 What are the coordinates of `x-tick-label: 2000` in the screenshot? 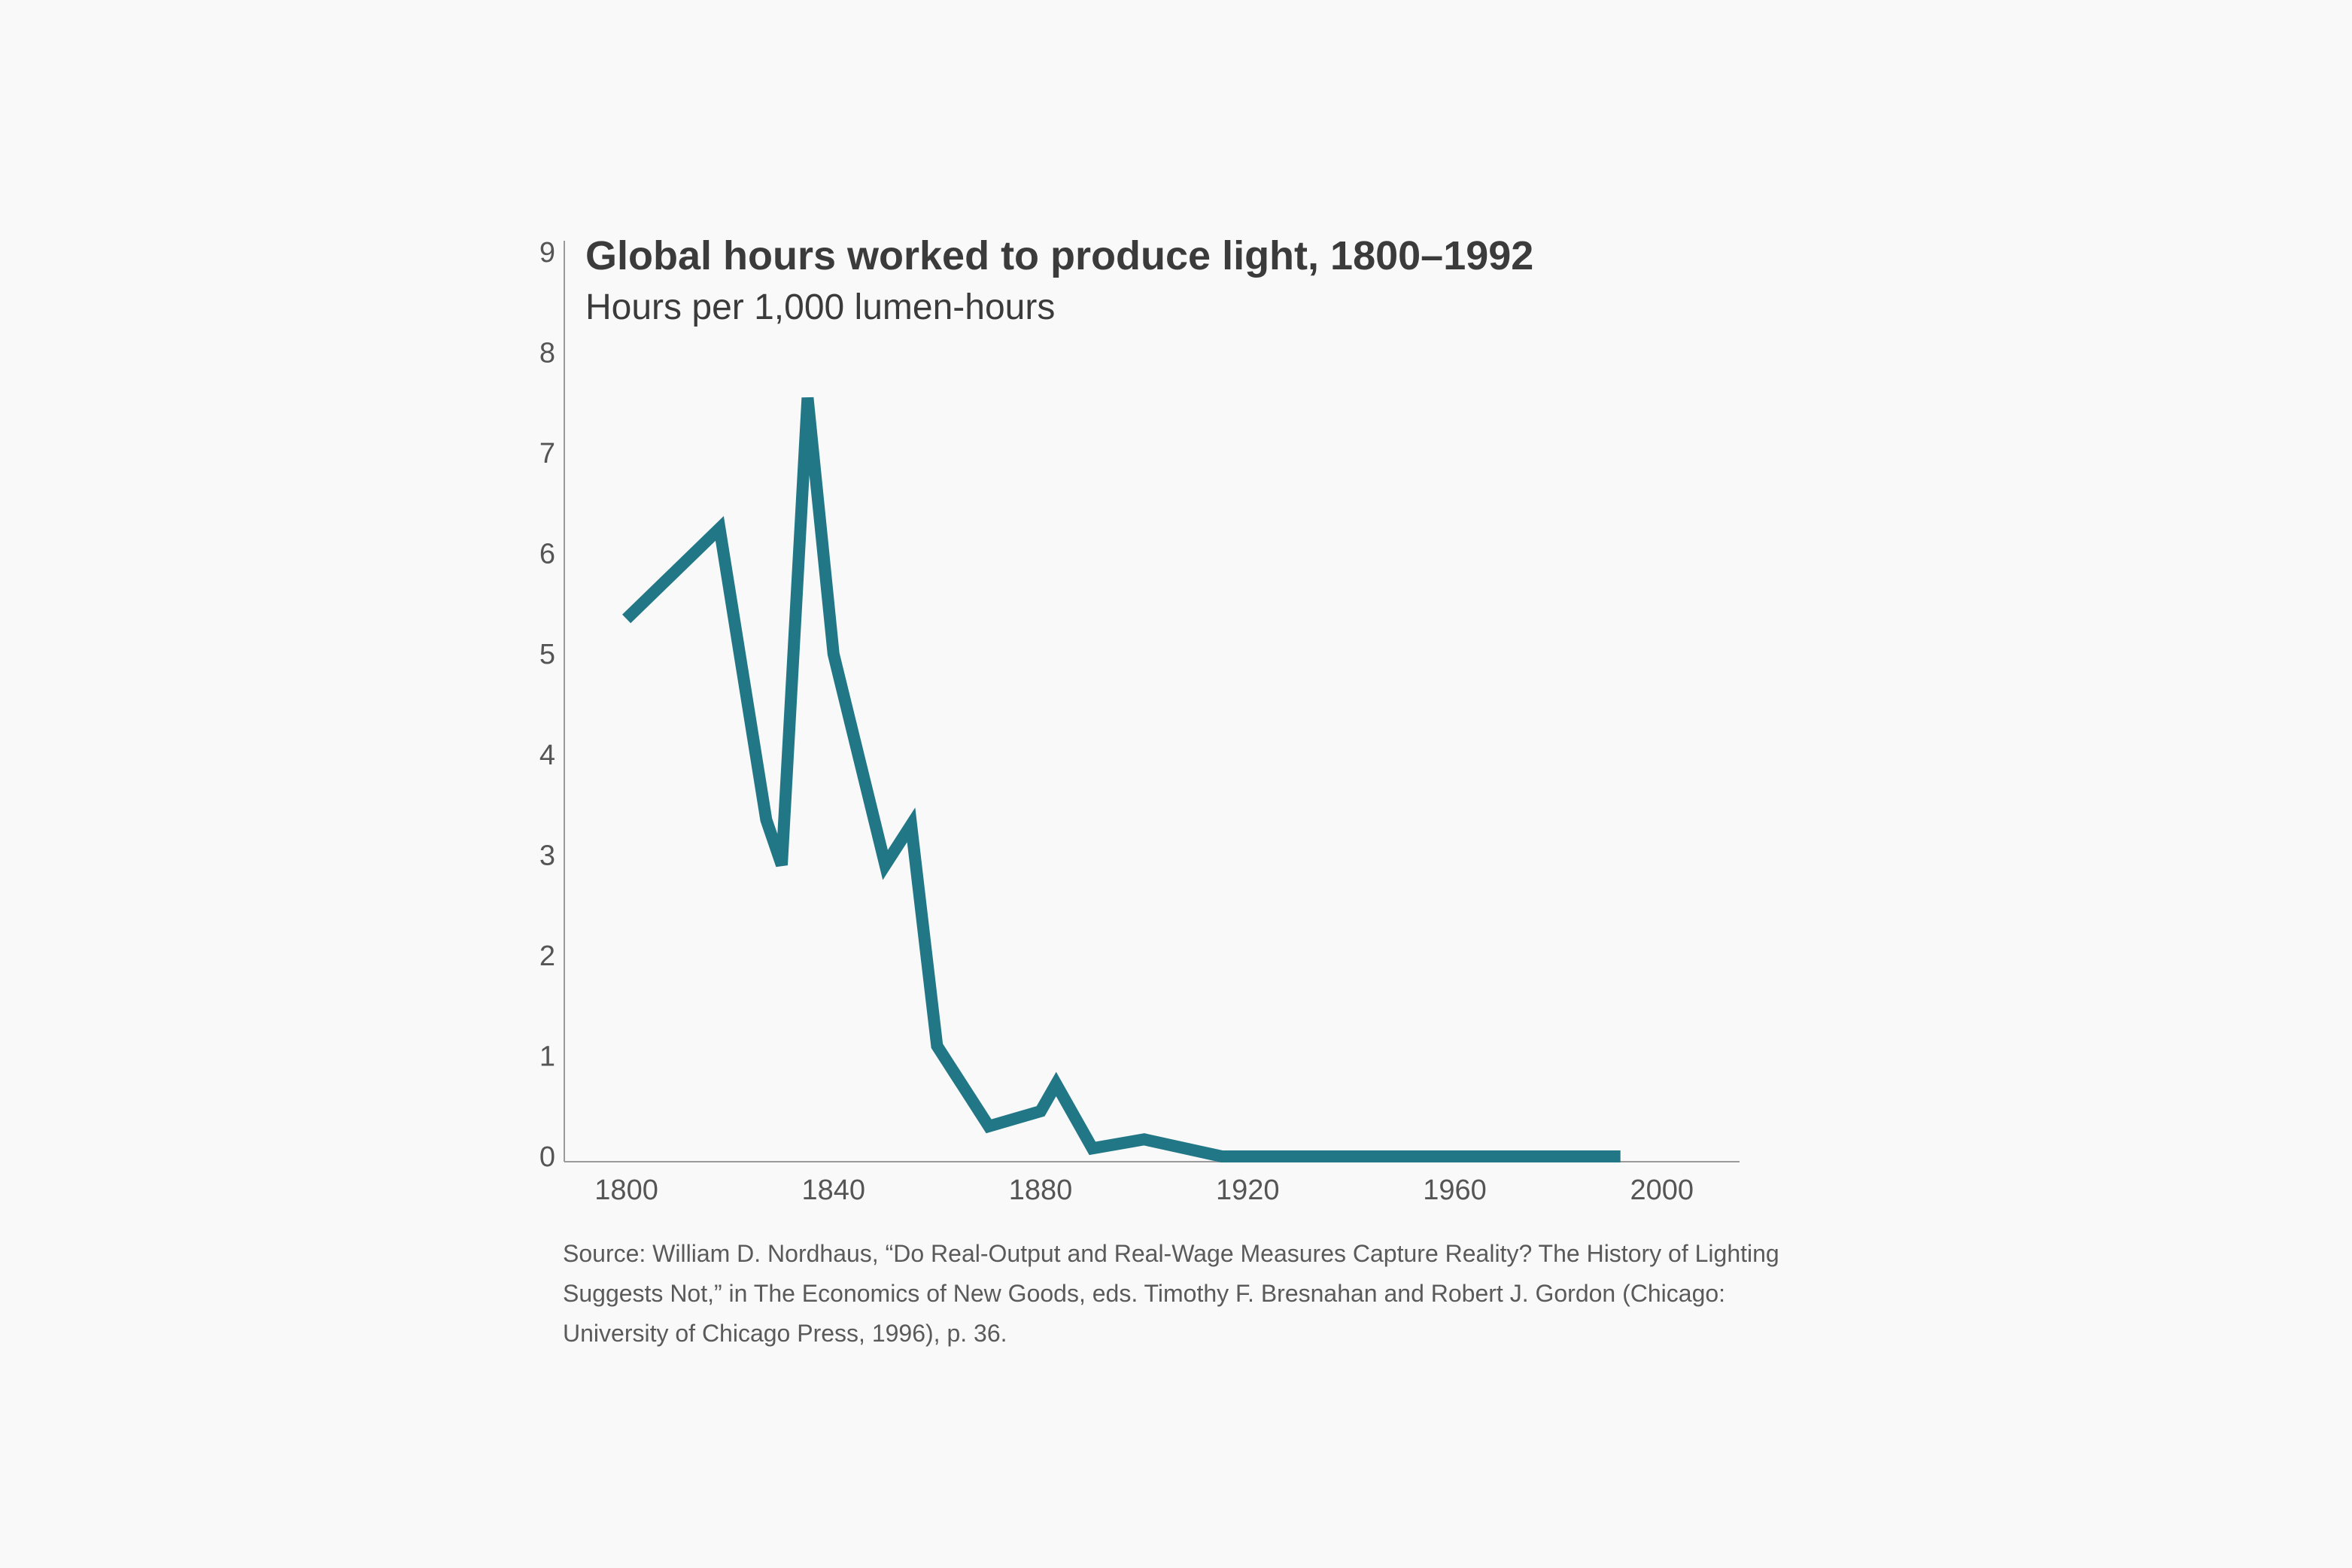 It's located at (1662, 1190).